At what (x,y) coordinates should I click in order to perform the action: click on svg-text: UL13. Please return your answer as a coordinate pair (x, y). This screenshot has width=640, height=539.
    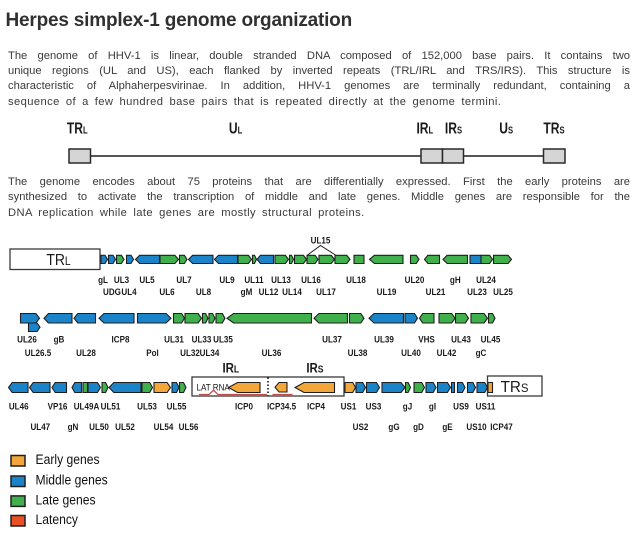
    Looking at the image, I should click on (281, 279).